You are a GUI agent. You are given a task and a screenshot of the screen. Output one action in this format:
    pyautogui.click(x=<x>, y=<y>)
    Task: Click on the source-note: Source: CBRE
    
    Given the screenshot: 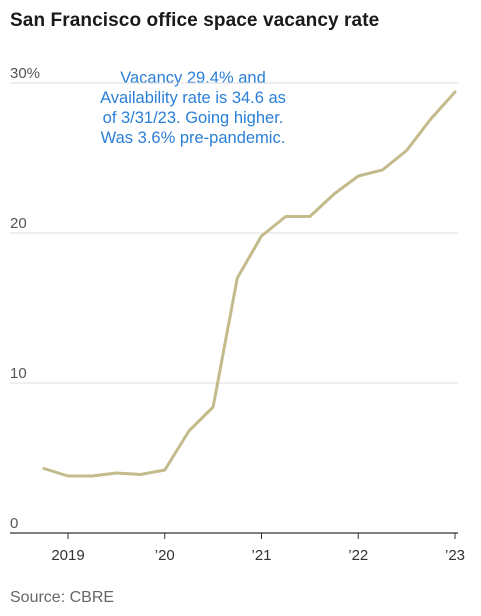 What is the action you would take?
    pyautogui.click(x=62, y=597)
    